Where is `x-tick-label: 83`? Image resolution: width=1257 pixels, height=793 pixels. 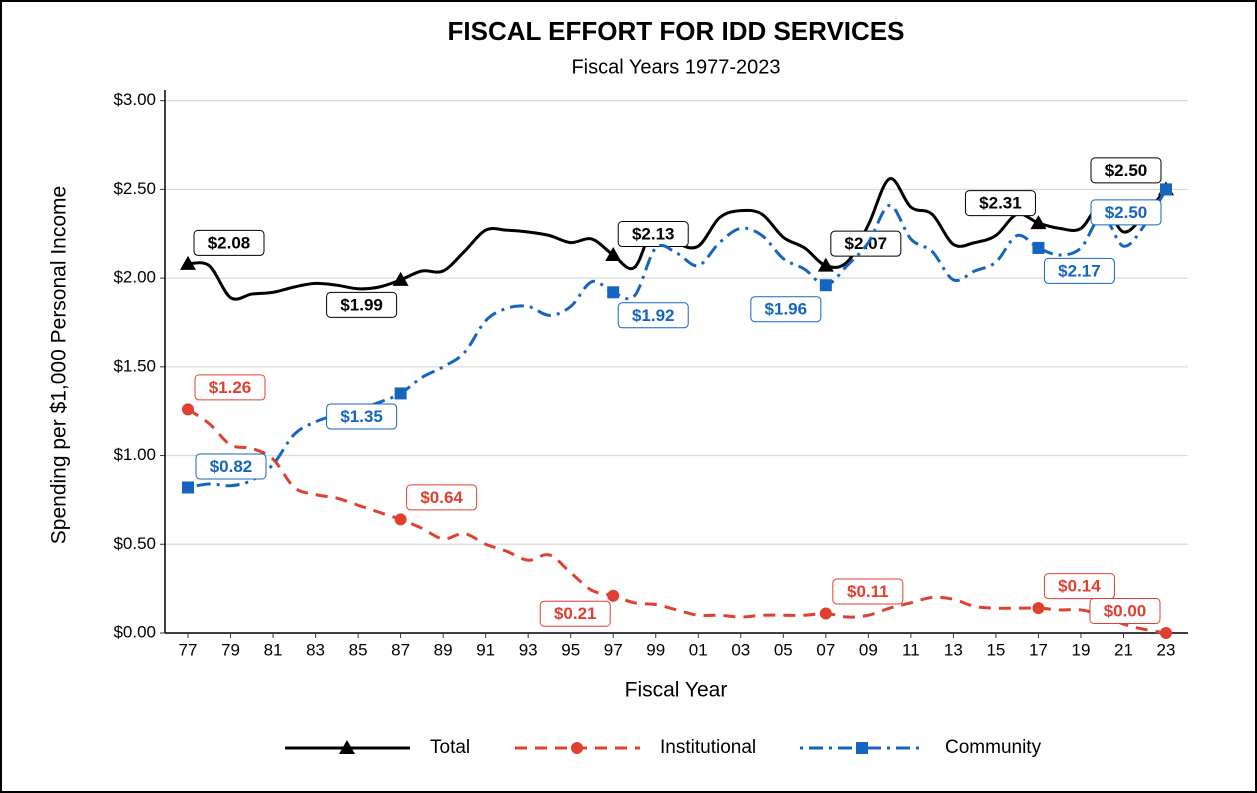 x-tick-label: 83 is located at coordinates (315, 649).